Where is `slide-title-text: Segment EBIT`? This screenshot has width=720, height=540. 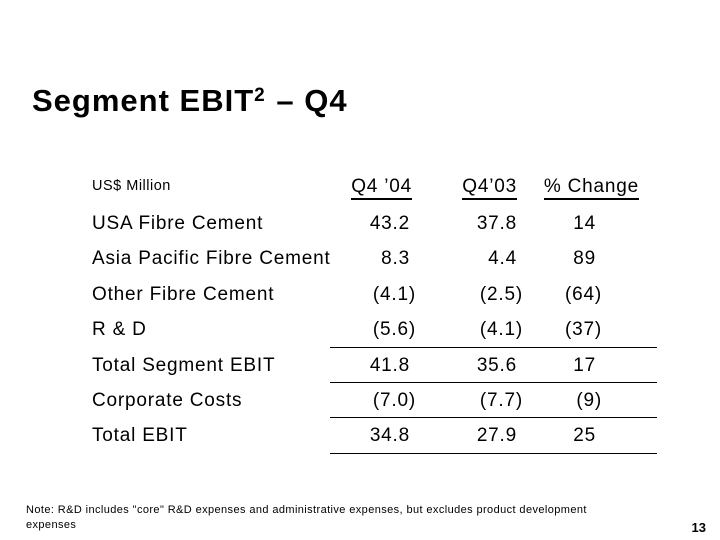 slide-title-text: Segment EBIT is located at coordinates (143, 100).